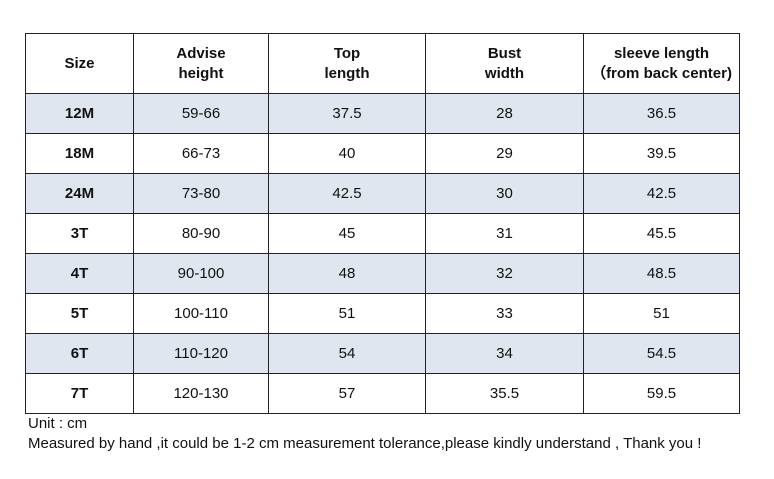  Describe the element at coordinates (201, 194) in the screenshot. I see `data-cell: 73-80` at that location.